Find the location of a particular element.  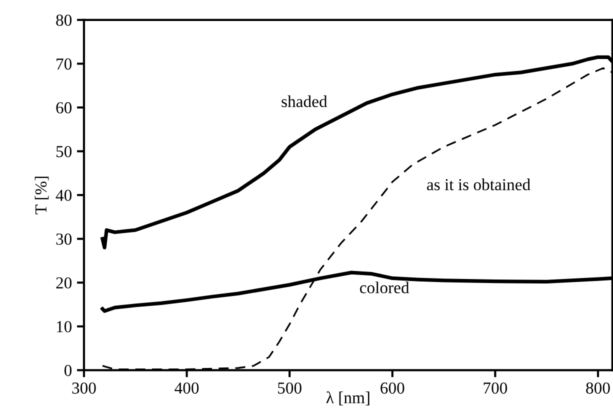

x-axis-title: λ [nm] is located at coordinates (348, 398).